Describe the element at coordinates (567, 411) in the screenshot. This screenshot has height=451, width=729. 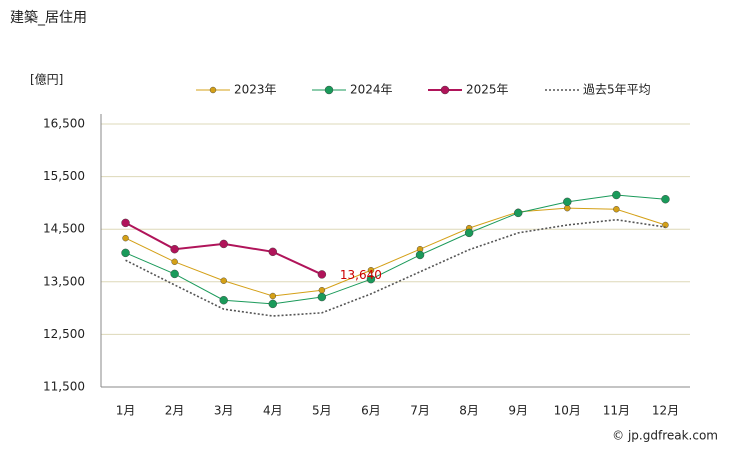
I see `x-tick-label: 10月` at that location.